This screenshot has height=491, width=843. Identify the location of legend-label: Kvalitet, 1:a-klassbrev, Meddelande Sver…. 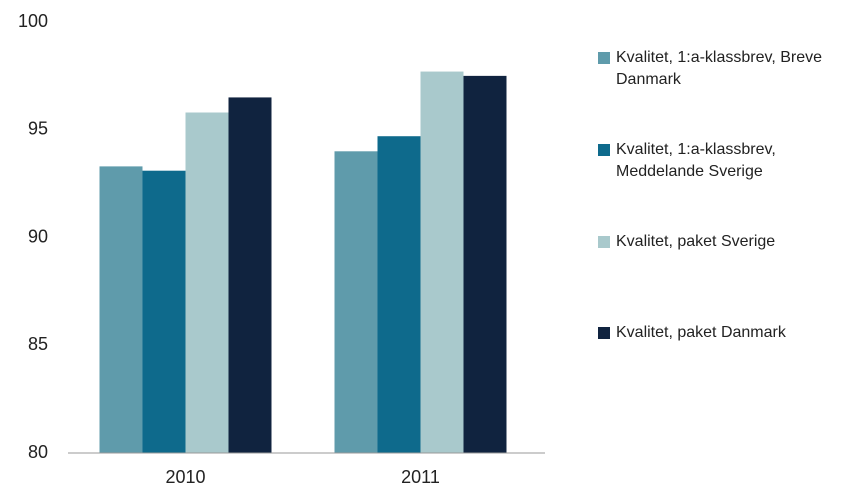
(696, 160).